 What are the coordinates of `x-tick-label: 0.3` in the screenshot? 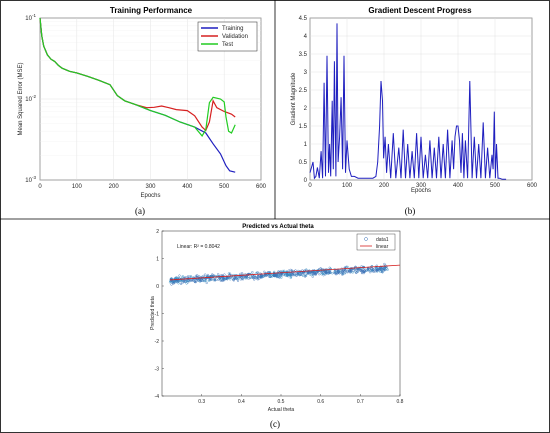 It's located at (201, 402).